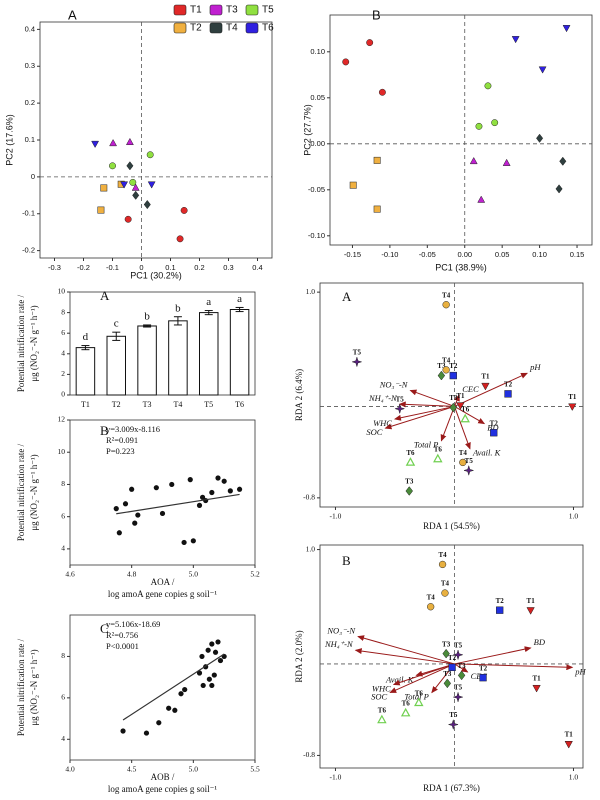 This screenshot has height=800, width=600. What do you see at coordinates (30, 139) in the screenshot?
I see `y-tick-label: 0.1` at bounding box center [30, 139].